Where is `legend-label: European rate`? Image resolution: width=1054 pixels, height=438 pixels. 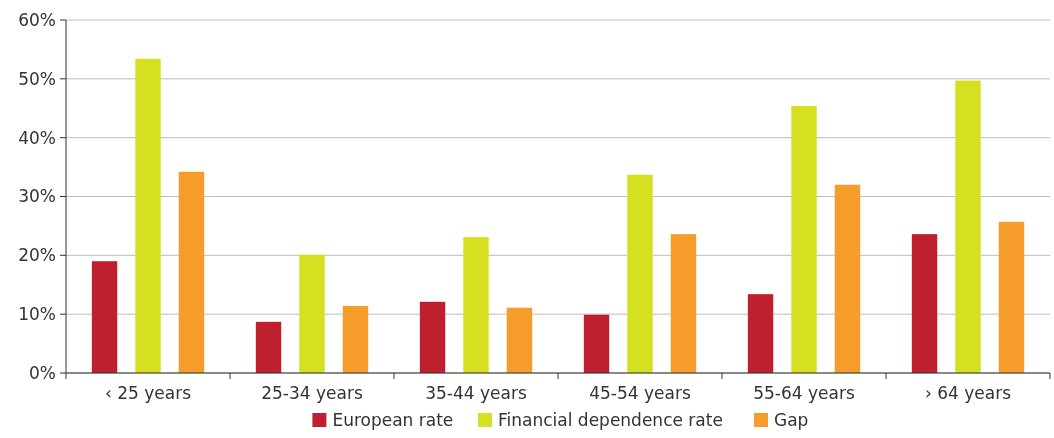 legend-label: European rate is located at coordinates (393, 420).